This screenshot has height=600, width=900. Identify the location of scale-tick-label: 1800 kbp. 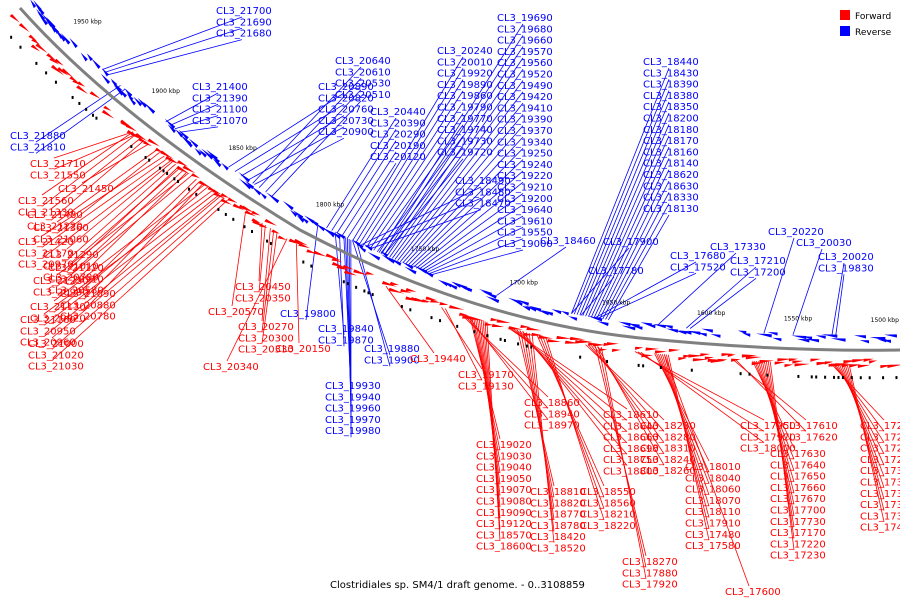
(330, 205).